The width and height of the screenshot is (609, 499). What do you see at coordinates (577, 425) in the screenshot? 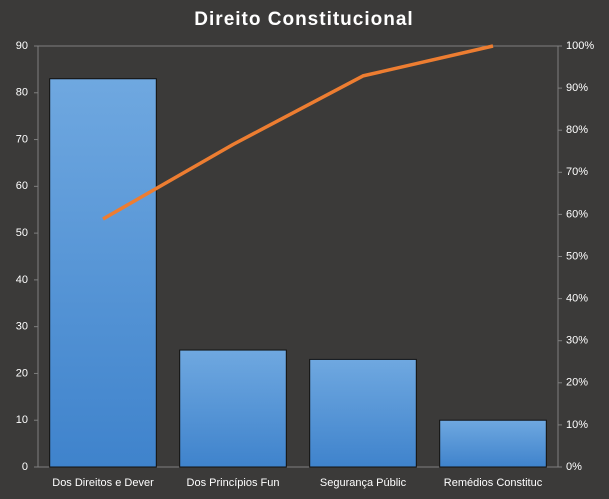
I see `y2-tick-label: 10%` at bounding box center [577, 425].